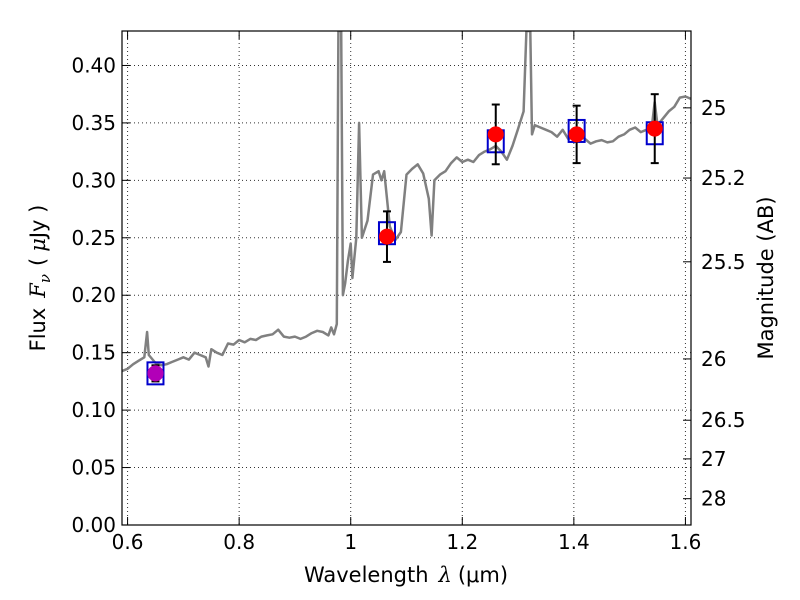  I want to click on right-axis-label: Magnitude (AB), so click(766, 277).